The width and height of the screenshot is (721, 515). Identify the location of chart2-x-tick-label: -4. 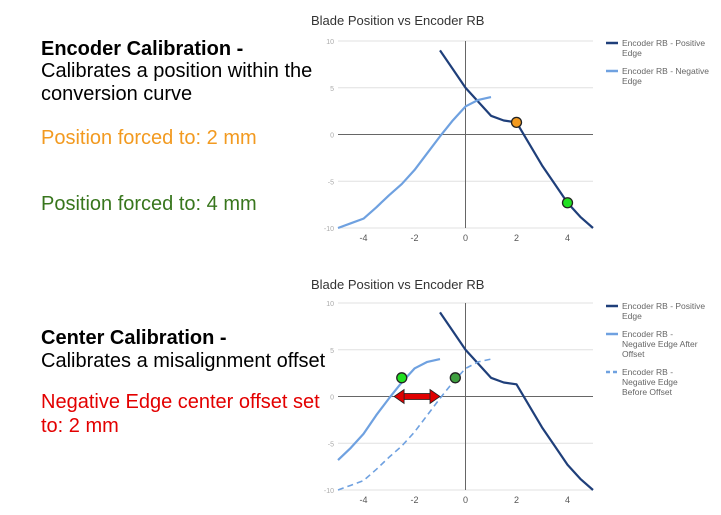
(363, 500).